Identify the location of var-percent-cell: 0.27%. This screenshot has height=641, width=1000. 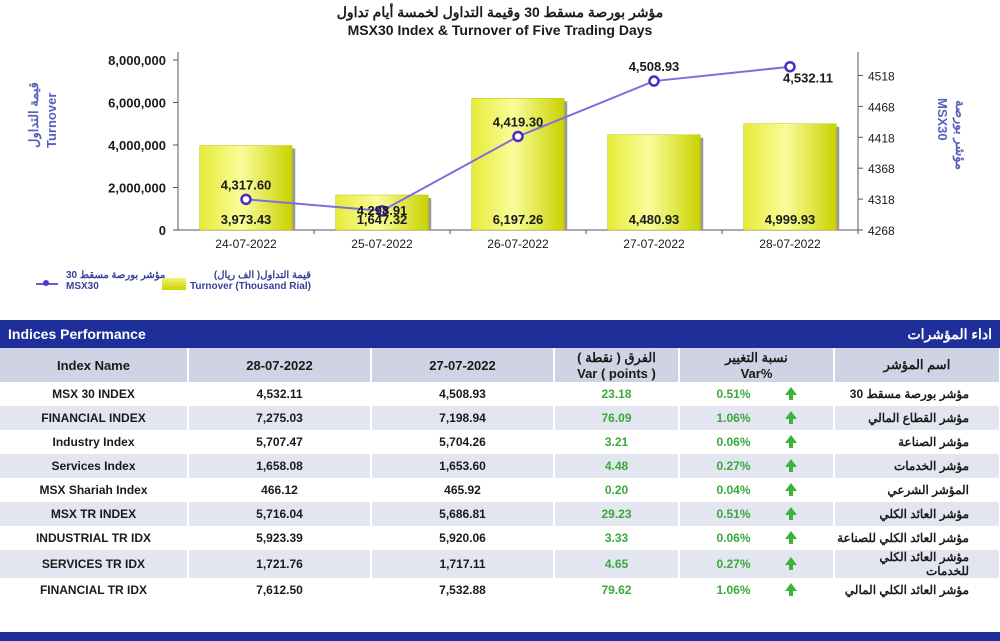
(757, 564).